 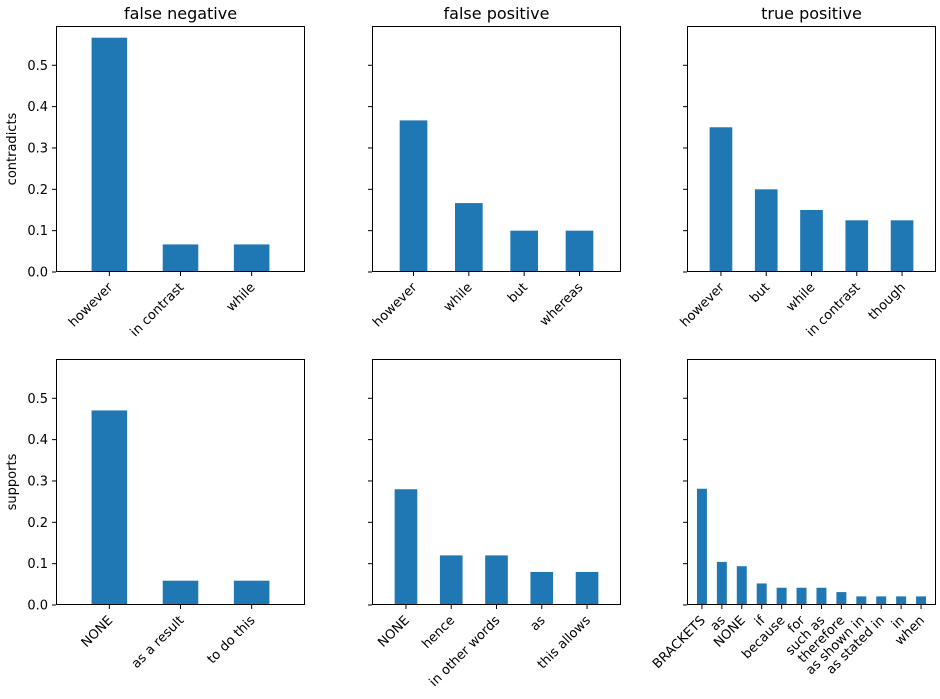 I want to click on x-tick-label: in contrast, so click(x=158, y=310).